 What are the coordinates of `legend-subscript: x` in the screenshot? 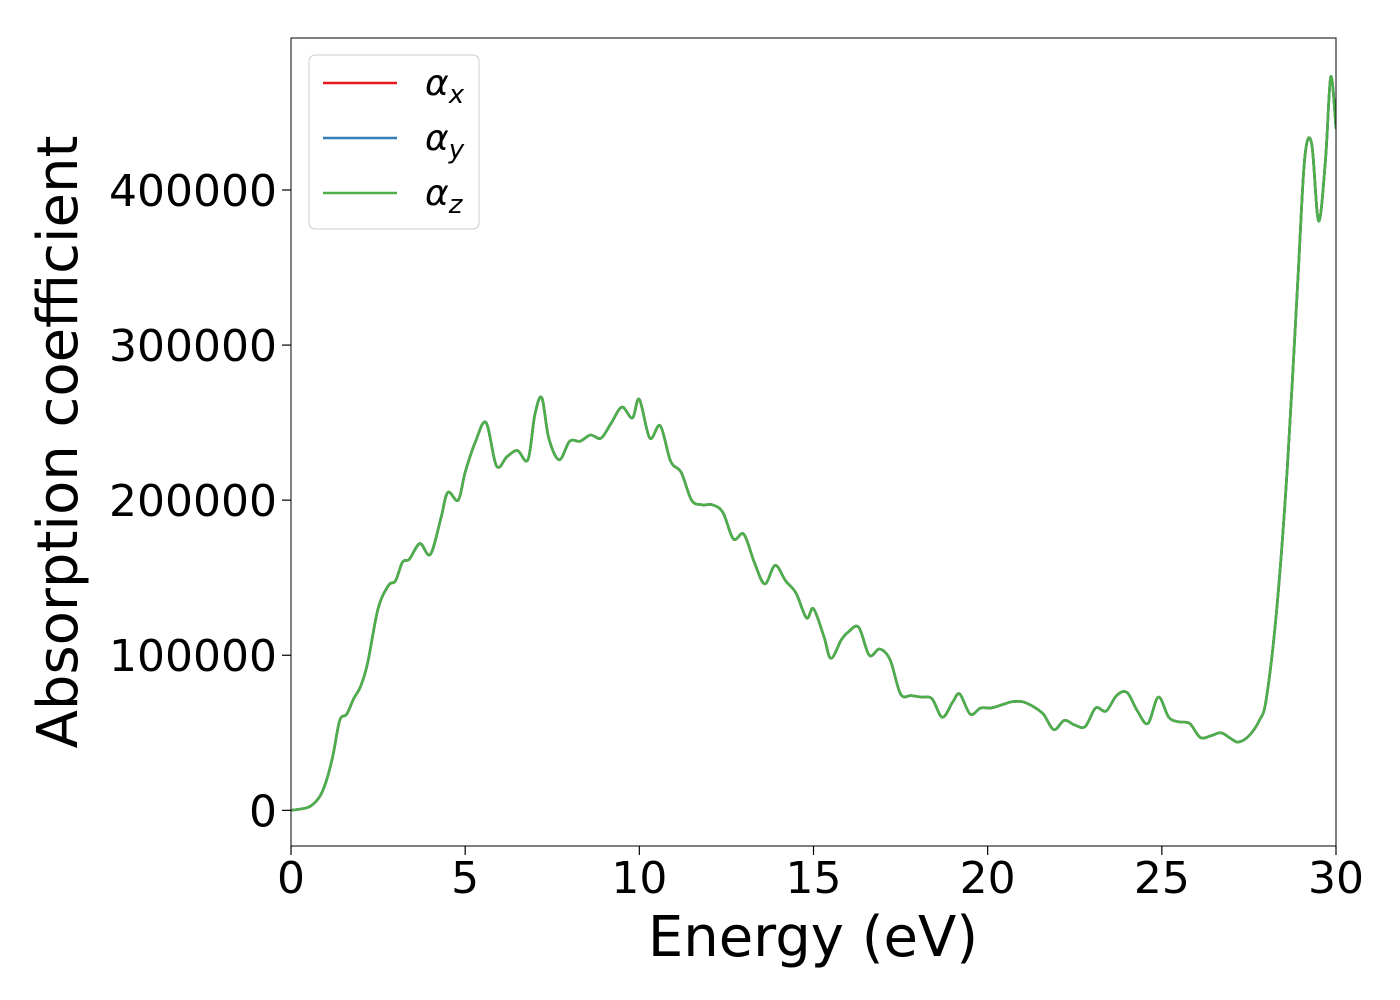 It's located at (456, 95).